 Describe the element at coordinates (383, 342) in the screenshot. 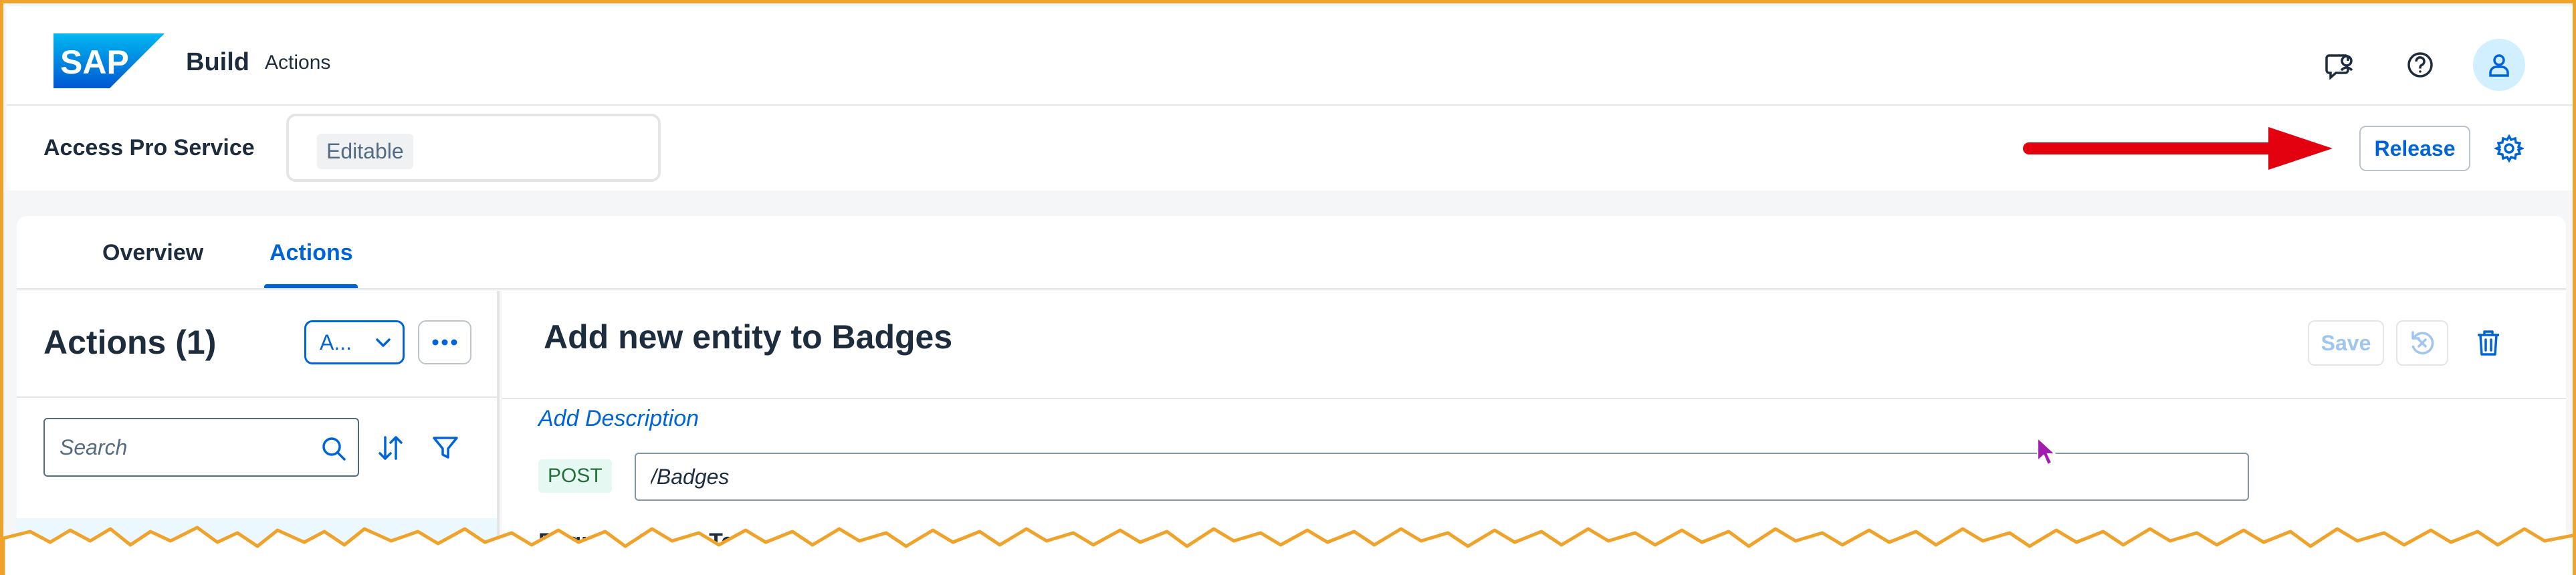

I see `chevron-down-icon` at that location.